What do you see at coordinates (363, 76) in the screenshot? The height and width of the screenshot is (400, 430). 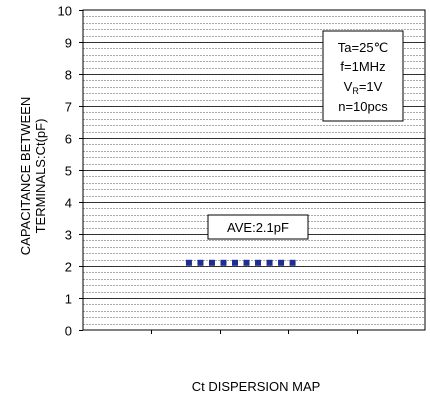 I see `conditions-box: Ta=25℃ f=1MHz VR=1V n=10pcs` at bounding box center [363, 76].